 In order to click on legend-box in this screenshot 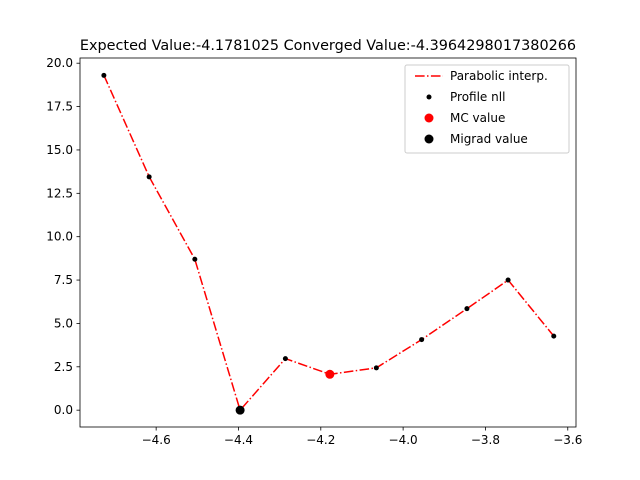, I will do `click(487, 109)`.